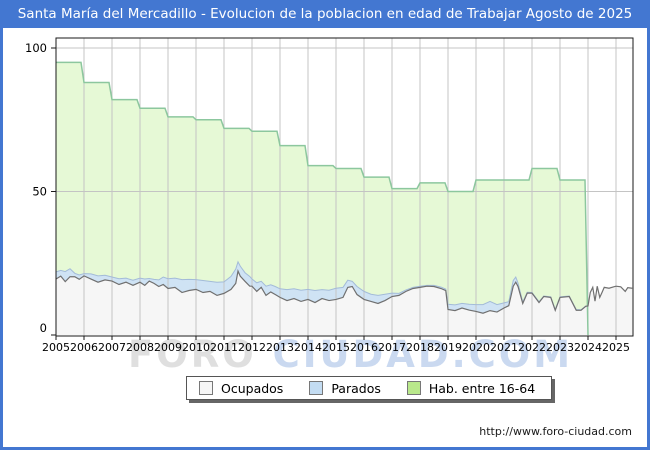 This screenshot has width=650, height=450. I want to click on watermark-part2: CIUDAD.COM, so click(423, 354).